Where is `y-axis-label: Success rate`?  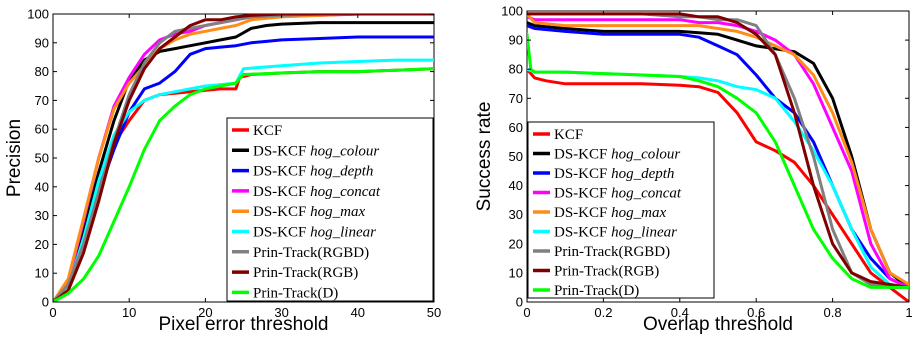
y-axis-label: Success rate is located at coordinates (484, 157).